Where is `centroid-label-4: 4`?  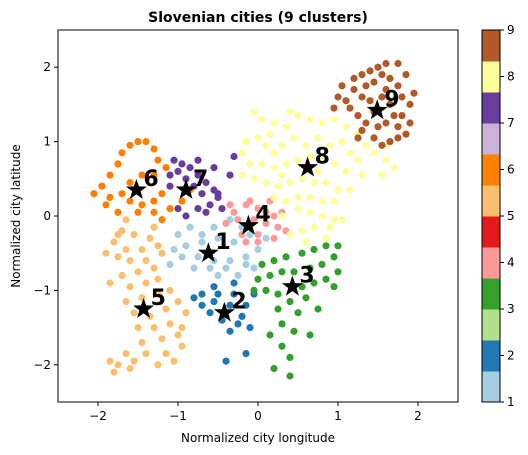 centroid-label-4: 4 is located at coordinates (262, 215).